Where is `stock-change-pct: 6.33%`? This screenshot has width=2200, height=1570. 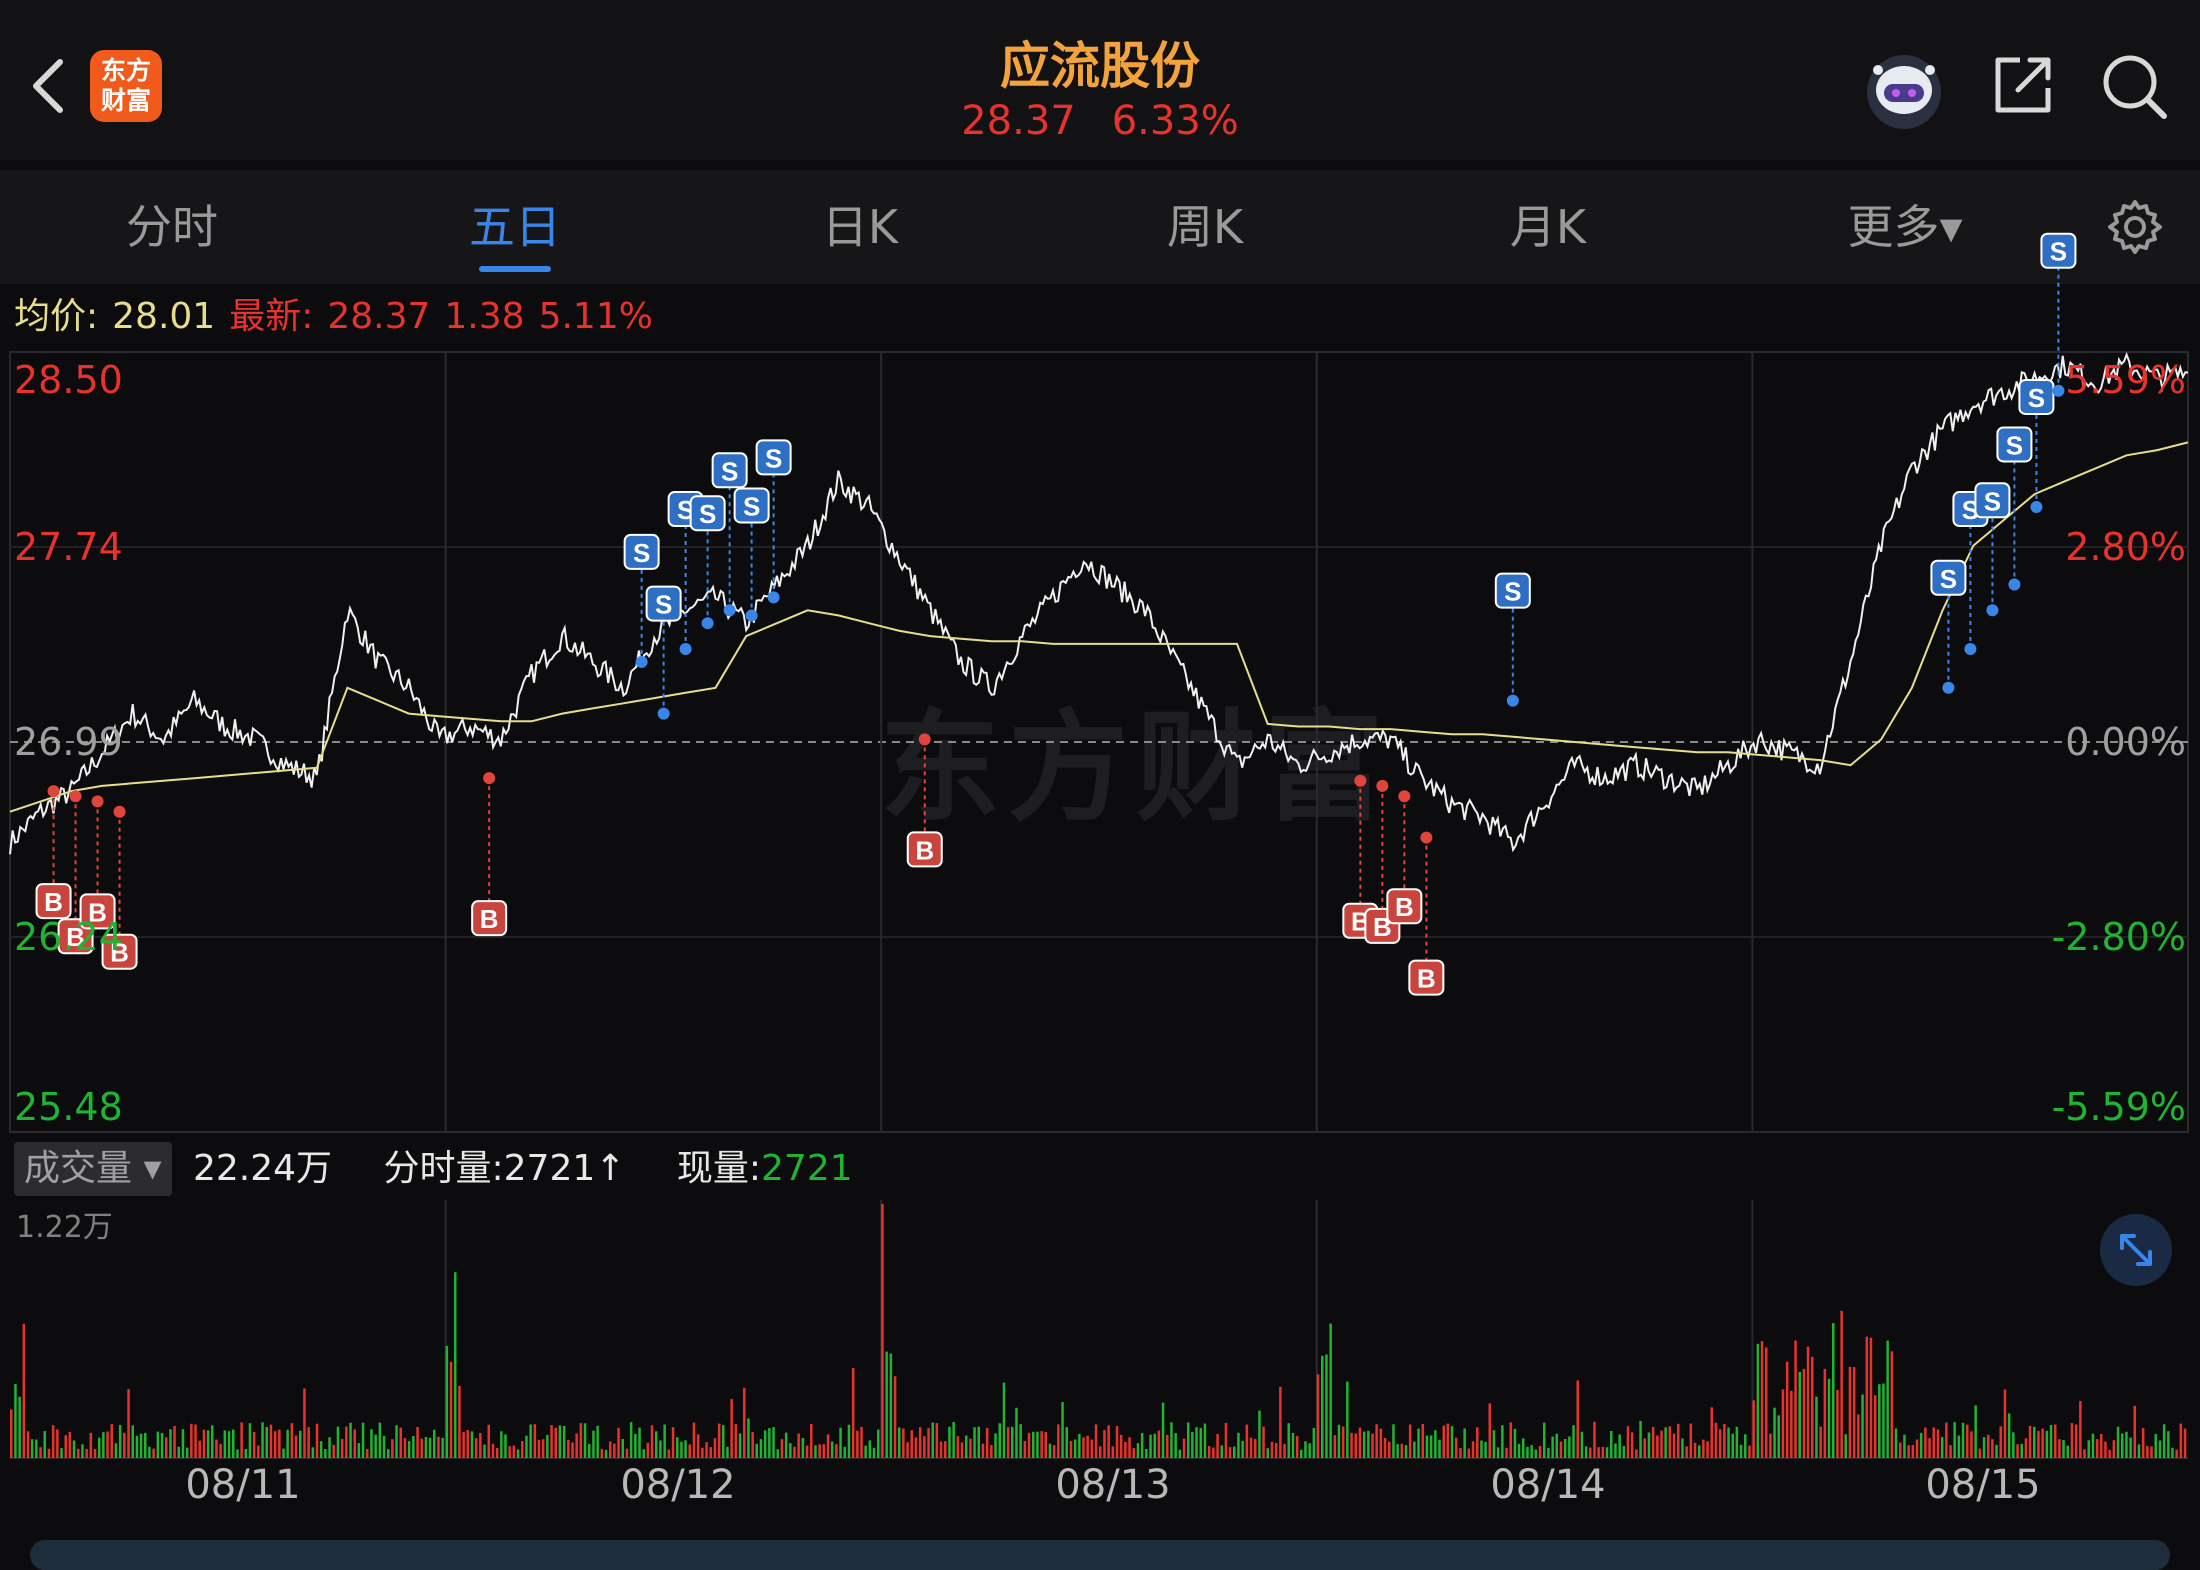 stock-change-pct: 6.33% is located at coordinates (1175, 121).